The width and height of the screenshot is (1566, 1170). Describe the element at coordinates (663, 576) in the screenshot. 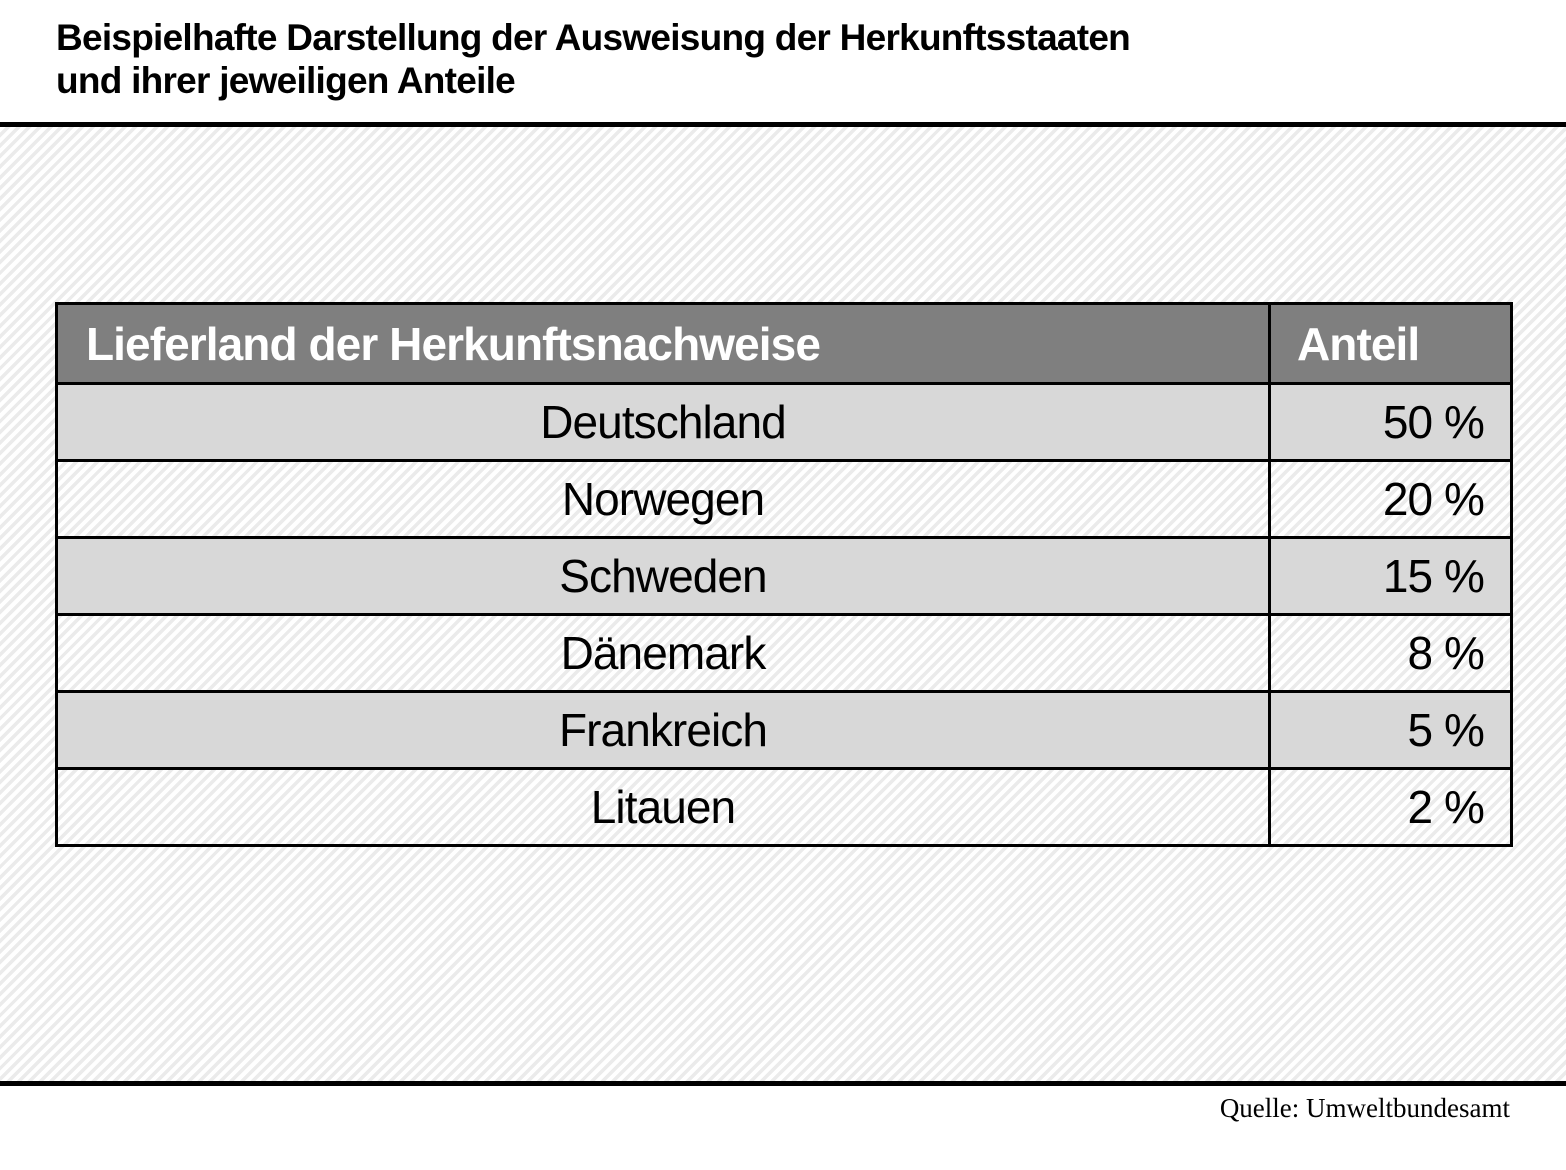

I see `country-cell: Schweden` at that location.